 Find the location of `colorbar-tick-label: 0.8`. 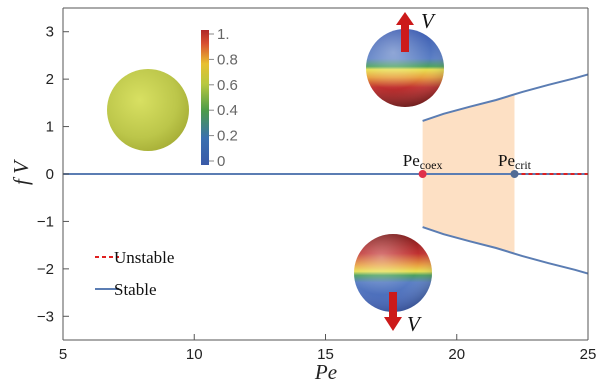

colorbar-tick-label: 0.8 is located at coordinates (227, 59).